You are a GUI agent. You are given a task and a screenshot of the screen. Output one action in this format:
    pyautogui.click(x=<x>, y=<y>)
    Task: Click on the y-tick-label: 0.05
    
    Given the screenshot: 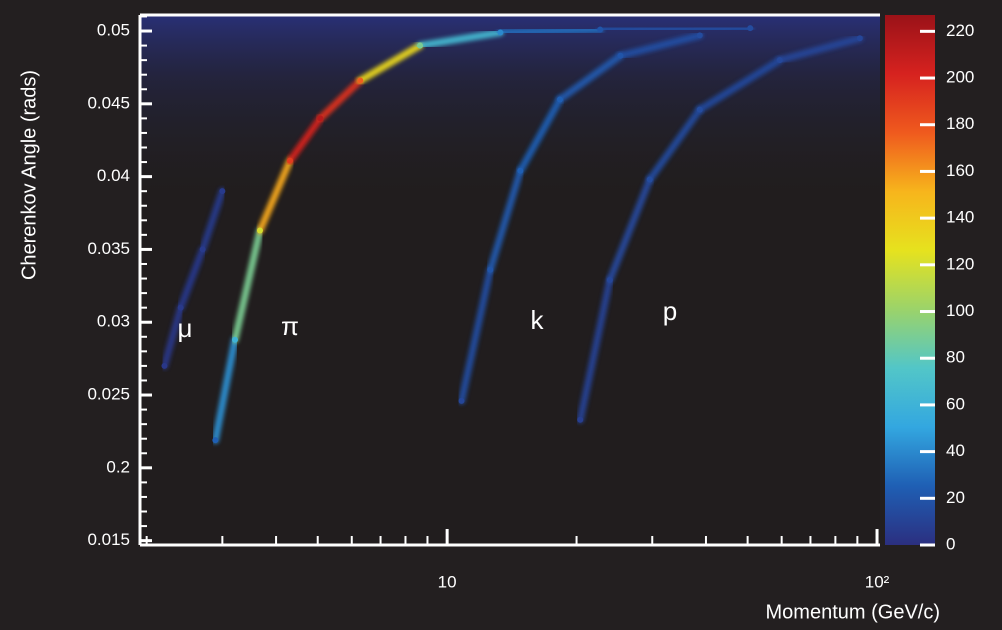 What is the action you would take?
    pyautogui.click(x=113, y=30)
    